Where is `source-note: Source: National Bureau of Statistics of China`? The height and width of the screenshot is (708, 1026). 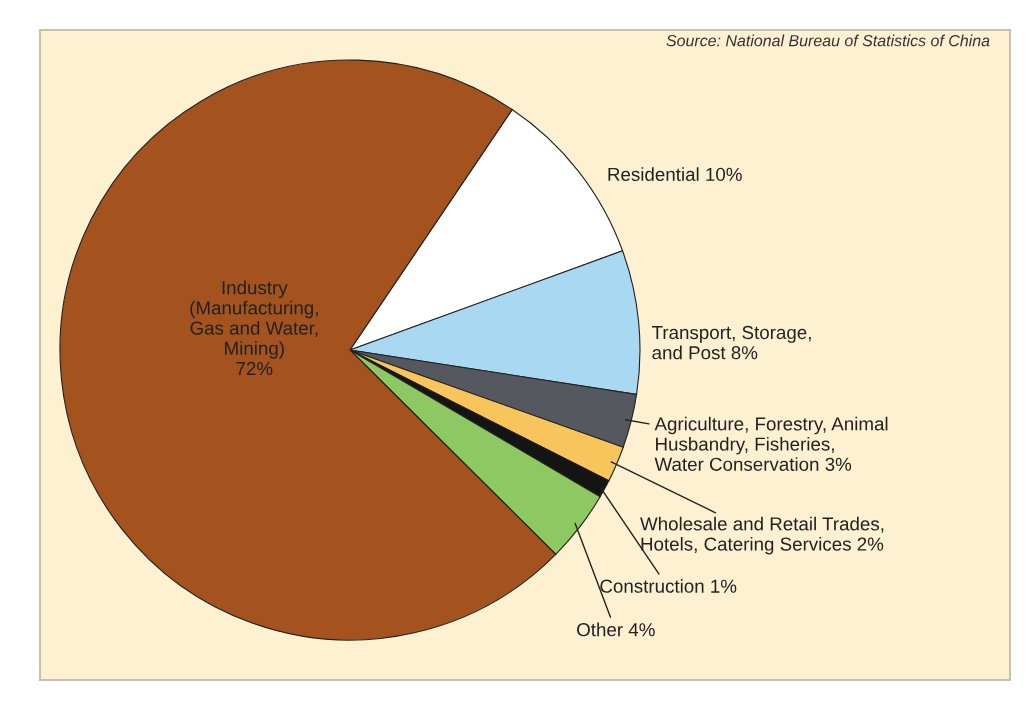
source-note: Source: National Bureau of Statistics of China is located at coordinates (828, 40).